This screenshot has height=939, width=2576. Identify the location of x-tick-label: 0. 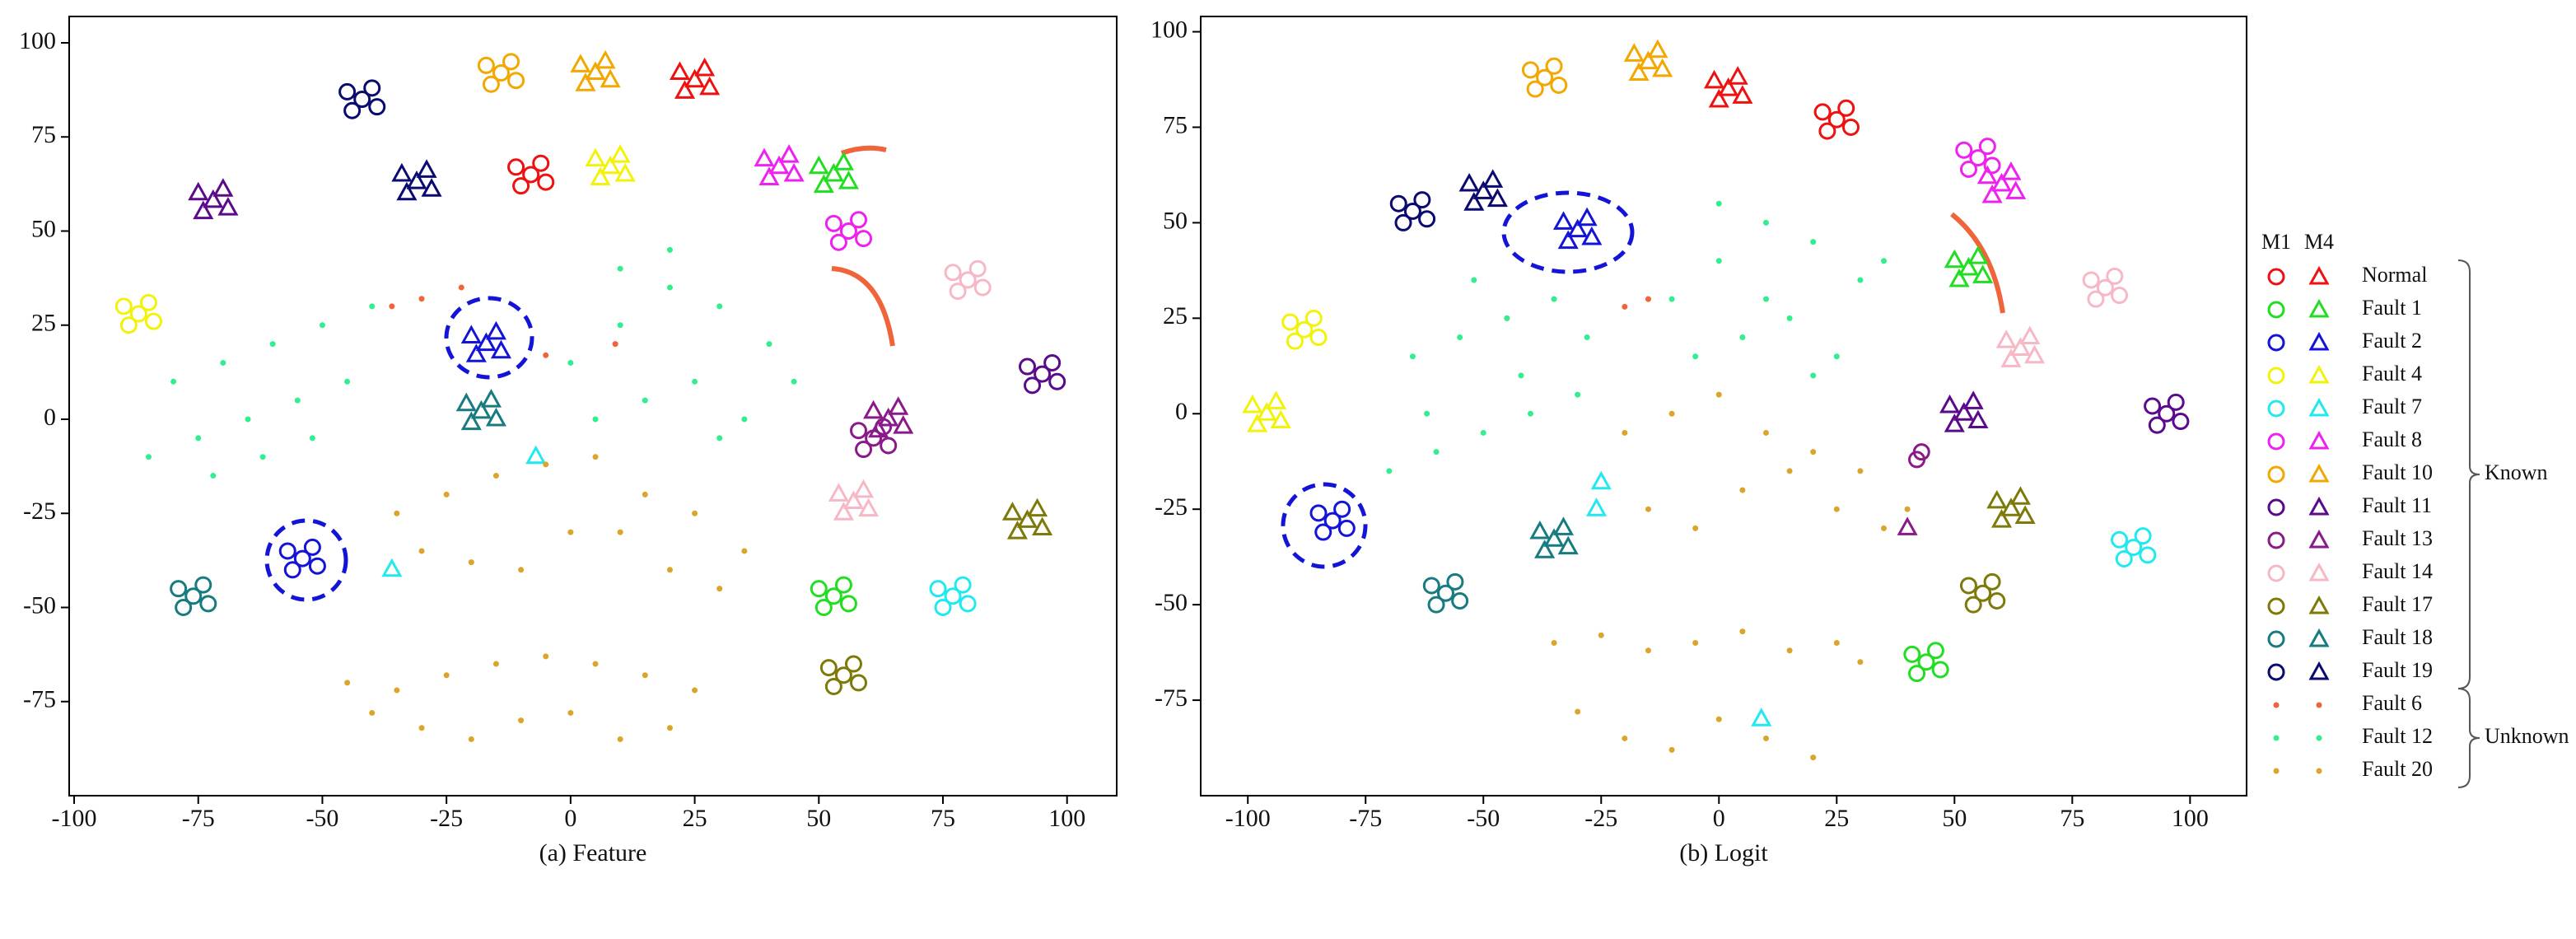
(570, 818).